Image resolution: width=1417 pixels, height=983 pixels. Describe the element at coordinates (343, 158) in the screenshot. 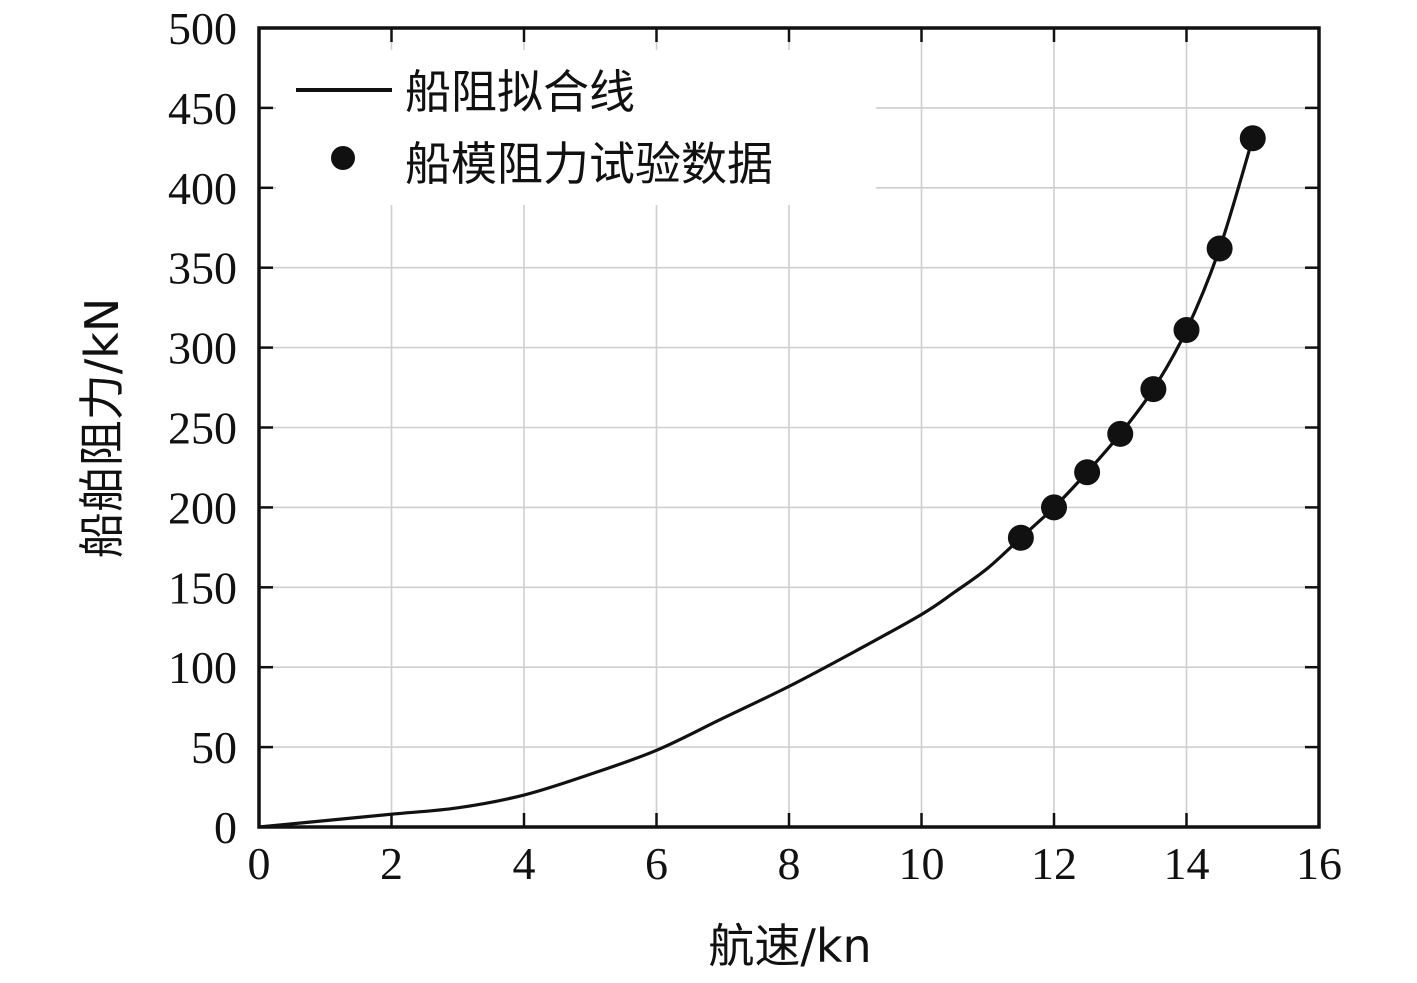

I see `legend-marker-swatch` at that location.